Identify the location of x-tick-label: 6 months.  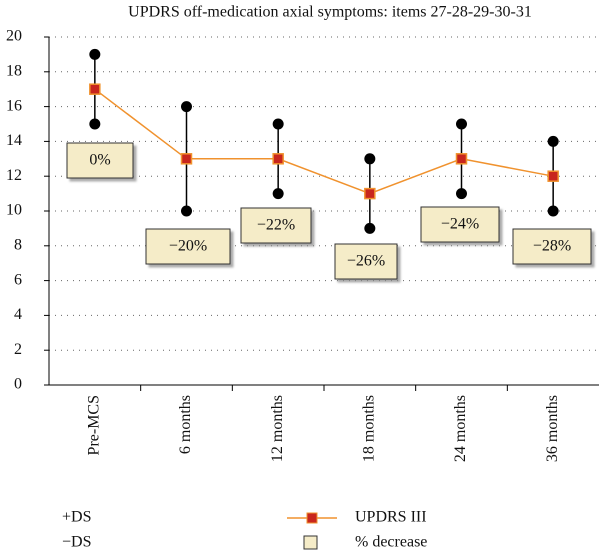
(185, 424).